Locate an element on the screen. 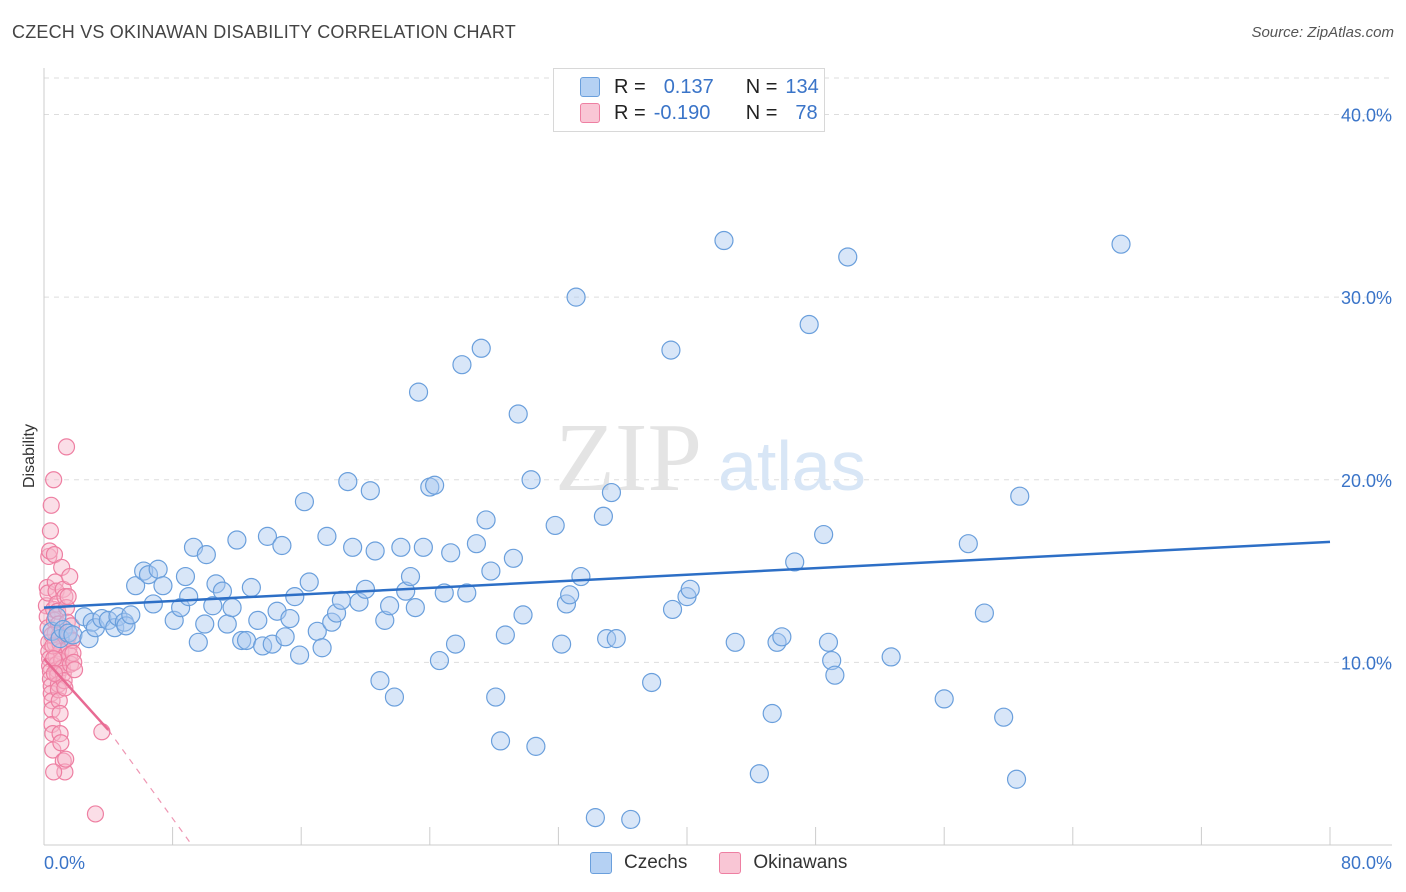  stats-legend: R = 0.137 N = 134 R = -0.190 N = 78 is located at coordinates (689, 100).